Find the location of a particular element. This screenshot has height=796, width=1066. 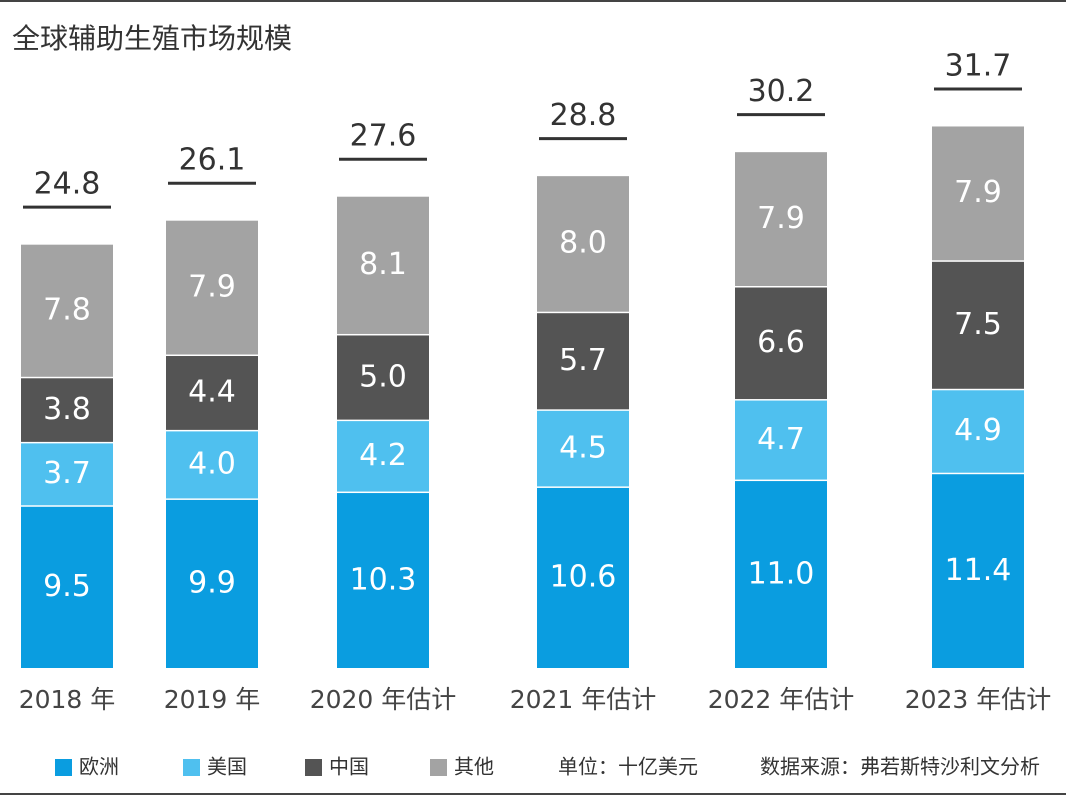

data-label: 5.7 is located at coordinates (583, 360).